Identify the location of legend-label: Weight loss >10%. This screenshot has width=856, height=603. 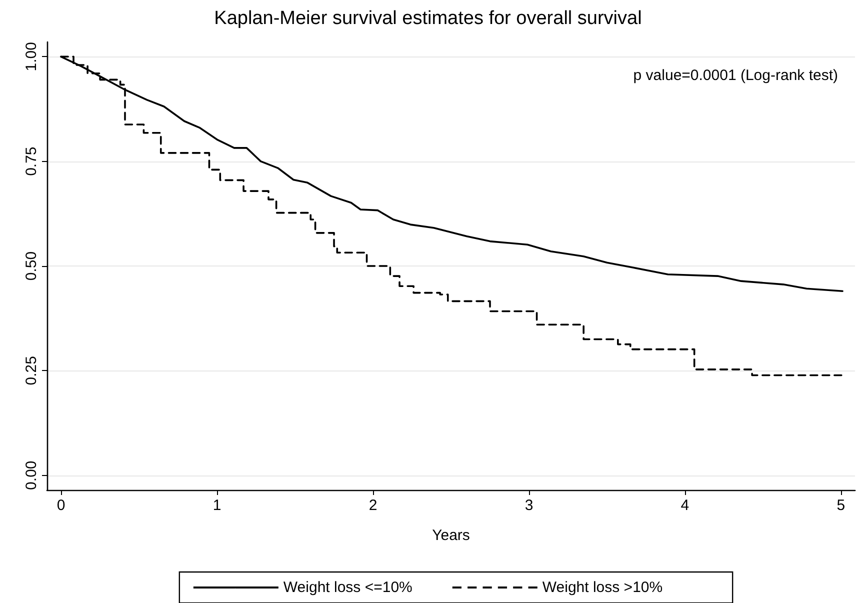
(602, 587).